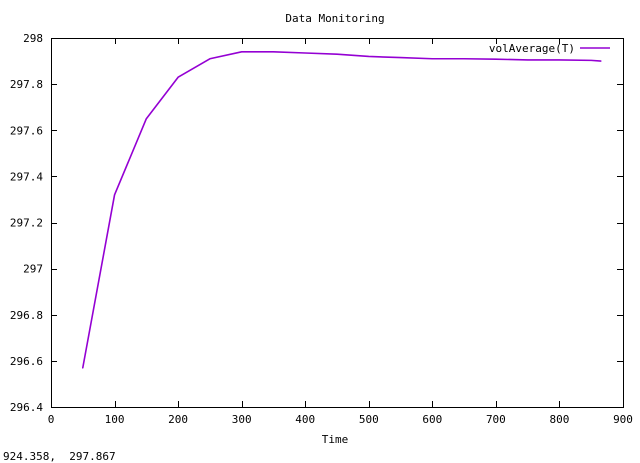 The width and height of the screenshot is (640, 463). I want to click on y-tick-label: 296.4, so click(26, 407).